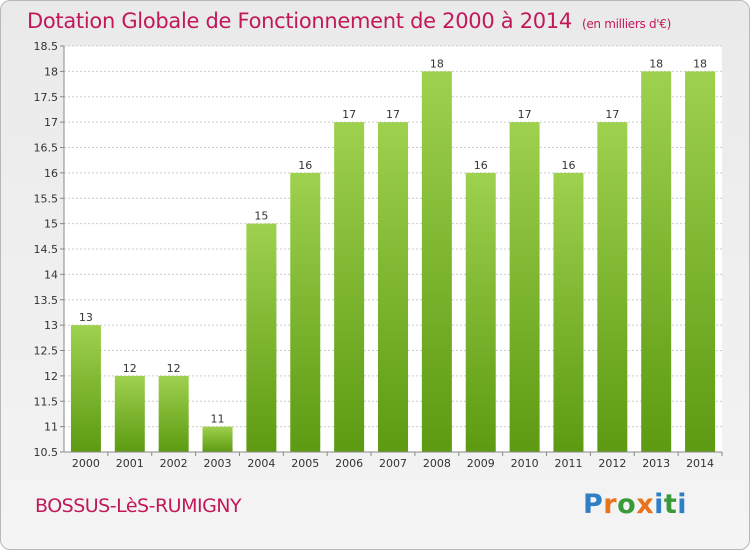 The image size is (750, 550). Describe the element at coordinates (130, 463) in the screenshot. I see `x-tick-label-2001: 2001` at that location.